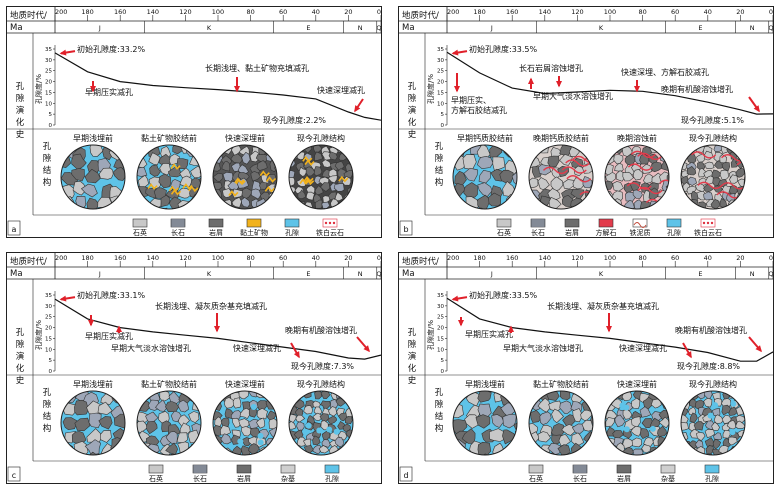 The width and height of the screenshot is (784, 496). I want to click on evolution-label-char: 孔, so click(412, 333).